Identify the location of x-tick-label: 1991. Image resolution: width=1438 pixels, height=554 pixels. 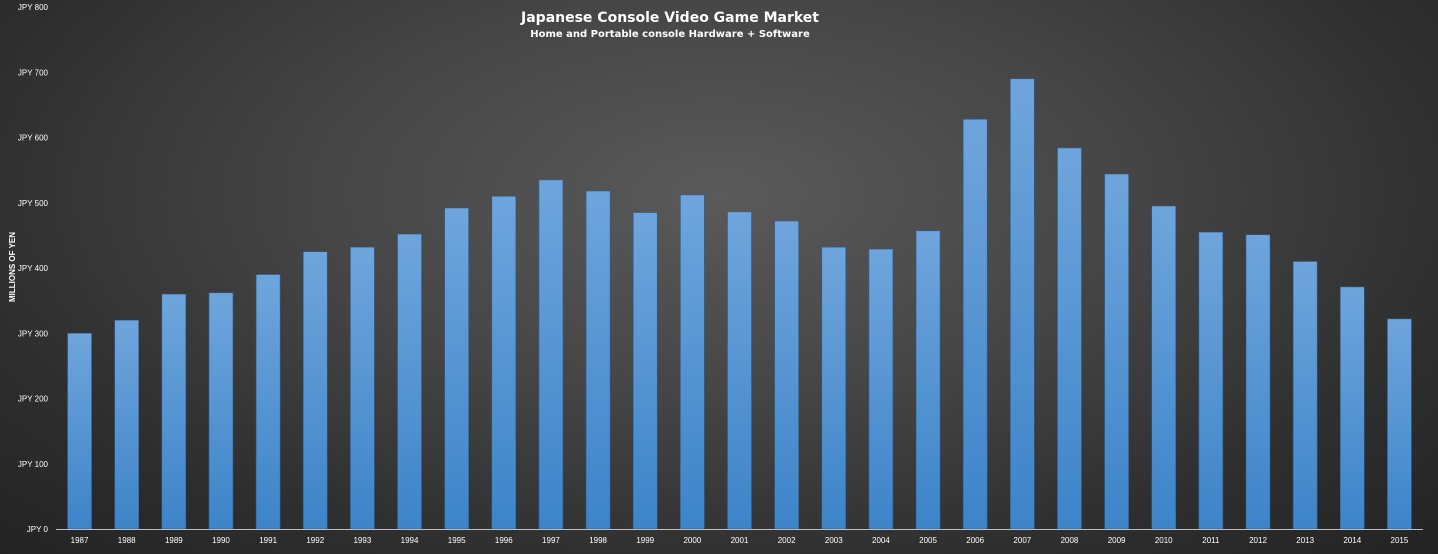
(268, 540).